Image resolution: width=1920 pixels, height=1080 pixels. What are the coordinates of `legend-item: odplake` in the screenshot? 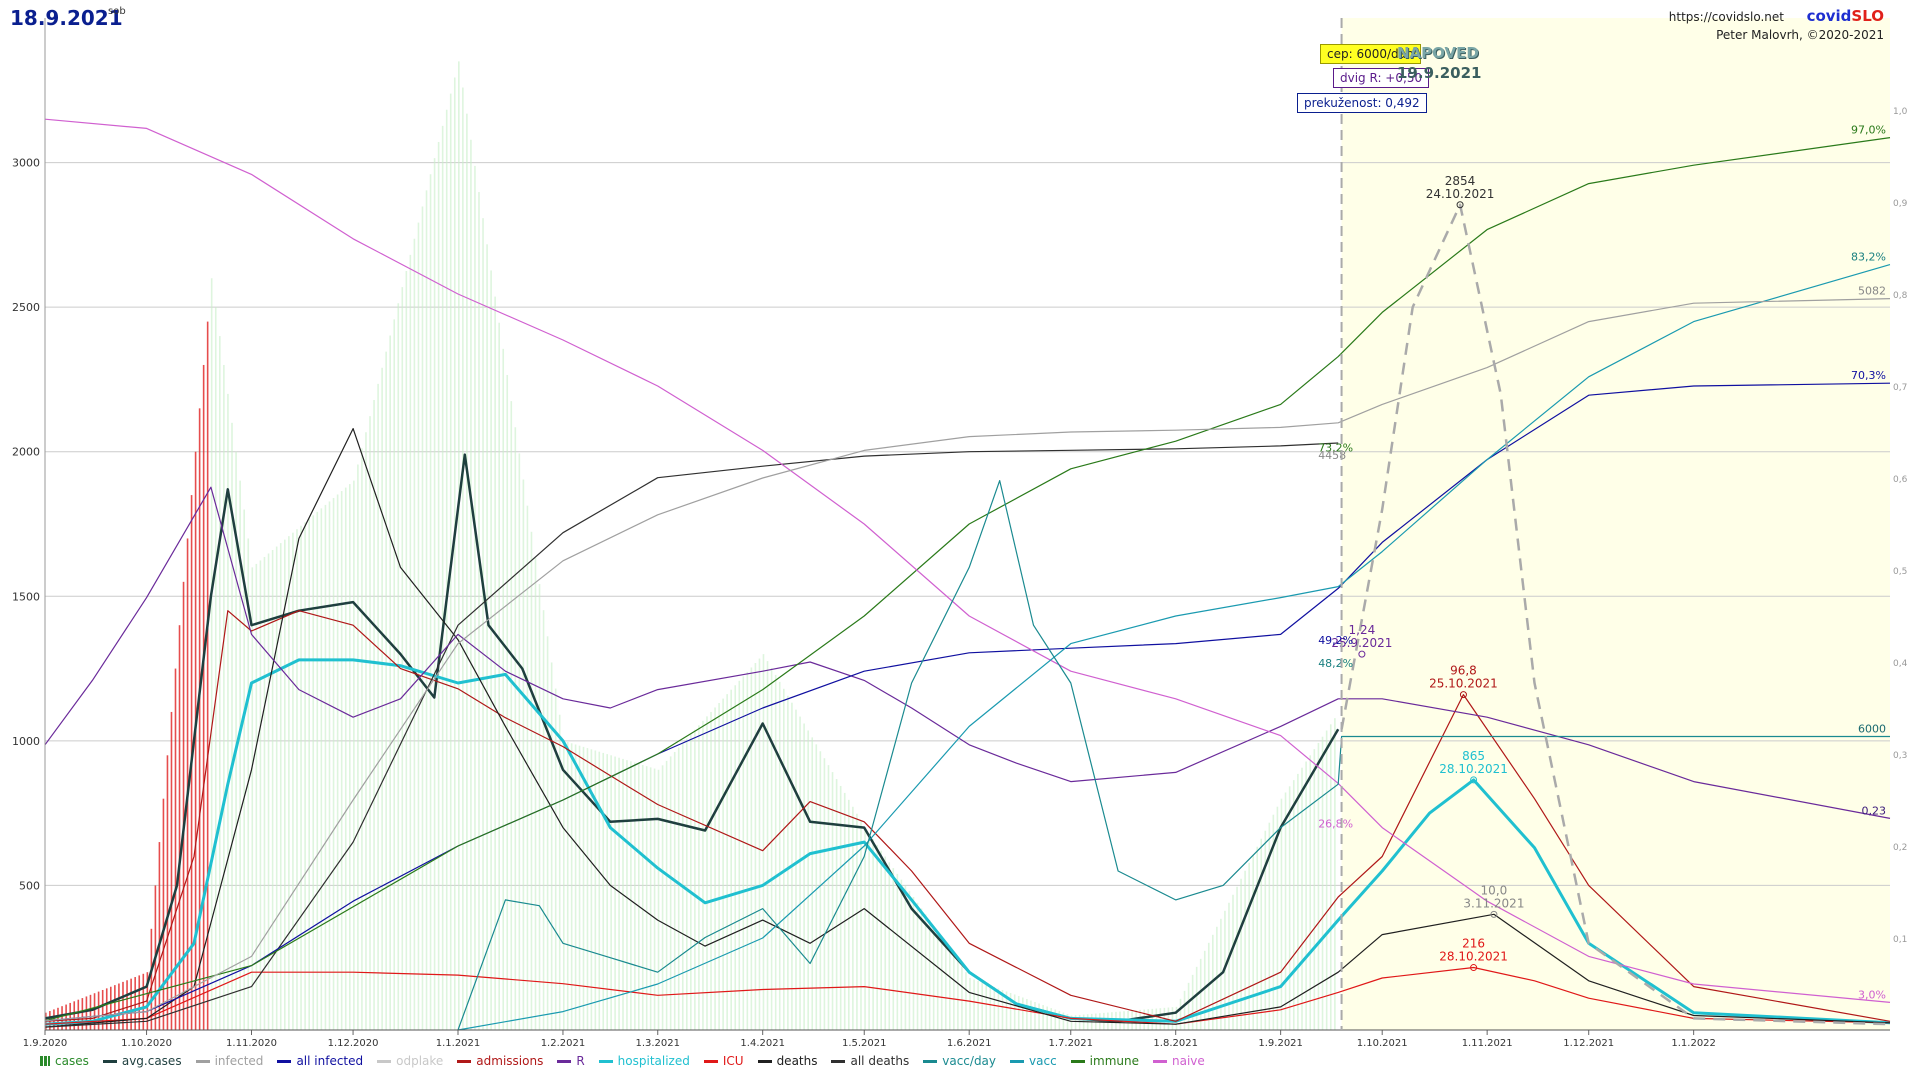 It's located at (410, 1061).